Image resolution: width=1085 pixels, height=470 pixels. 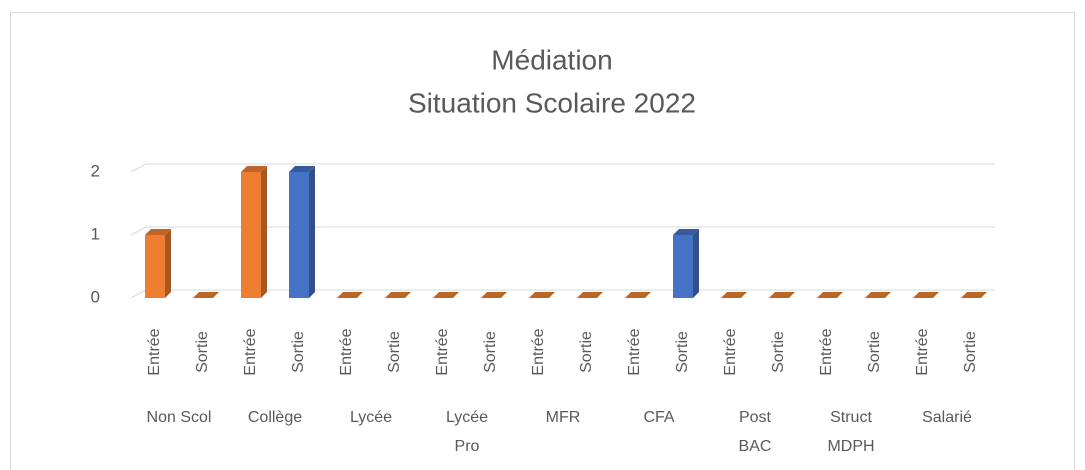 I want to click on group-label: Post, so click(x=755, y=417).